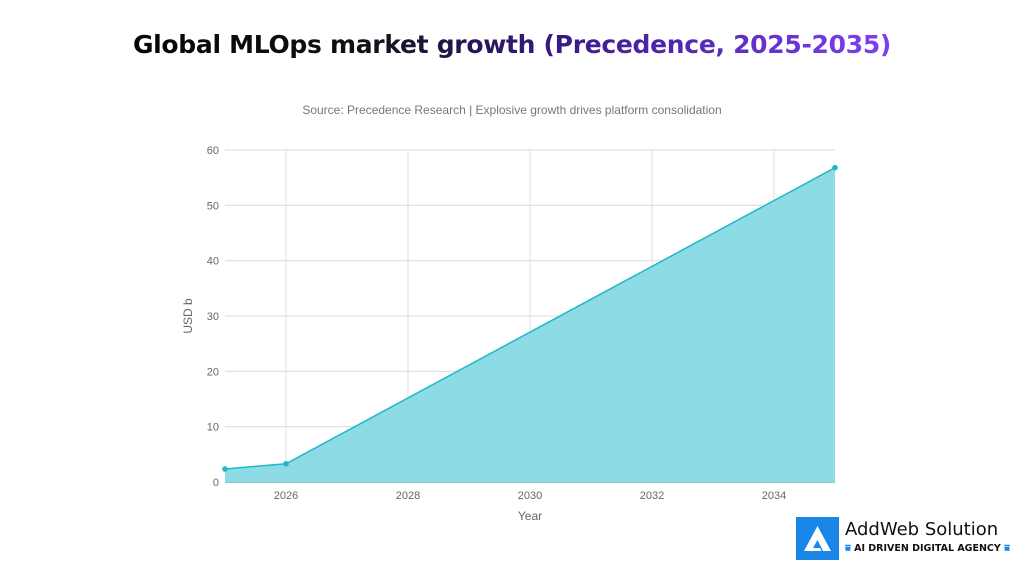  Describe the element at coordinates (213, 372) in the screenshot. I see `y-tick-label: 20` at that location.